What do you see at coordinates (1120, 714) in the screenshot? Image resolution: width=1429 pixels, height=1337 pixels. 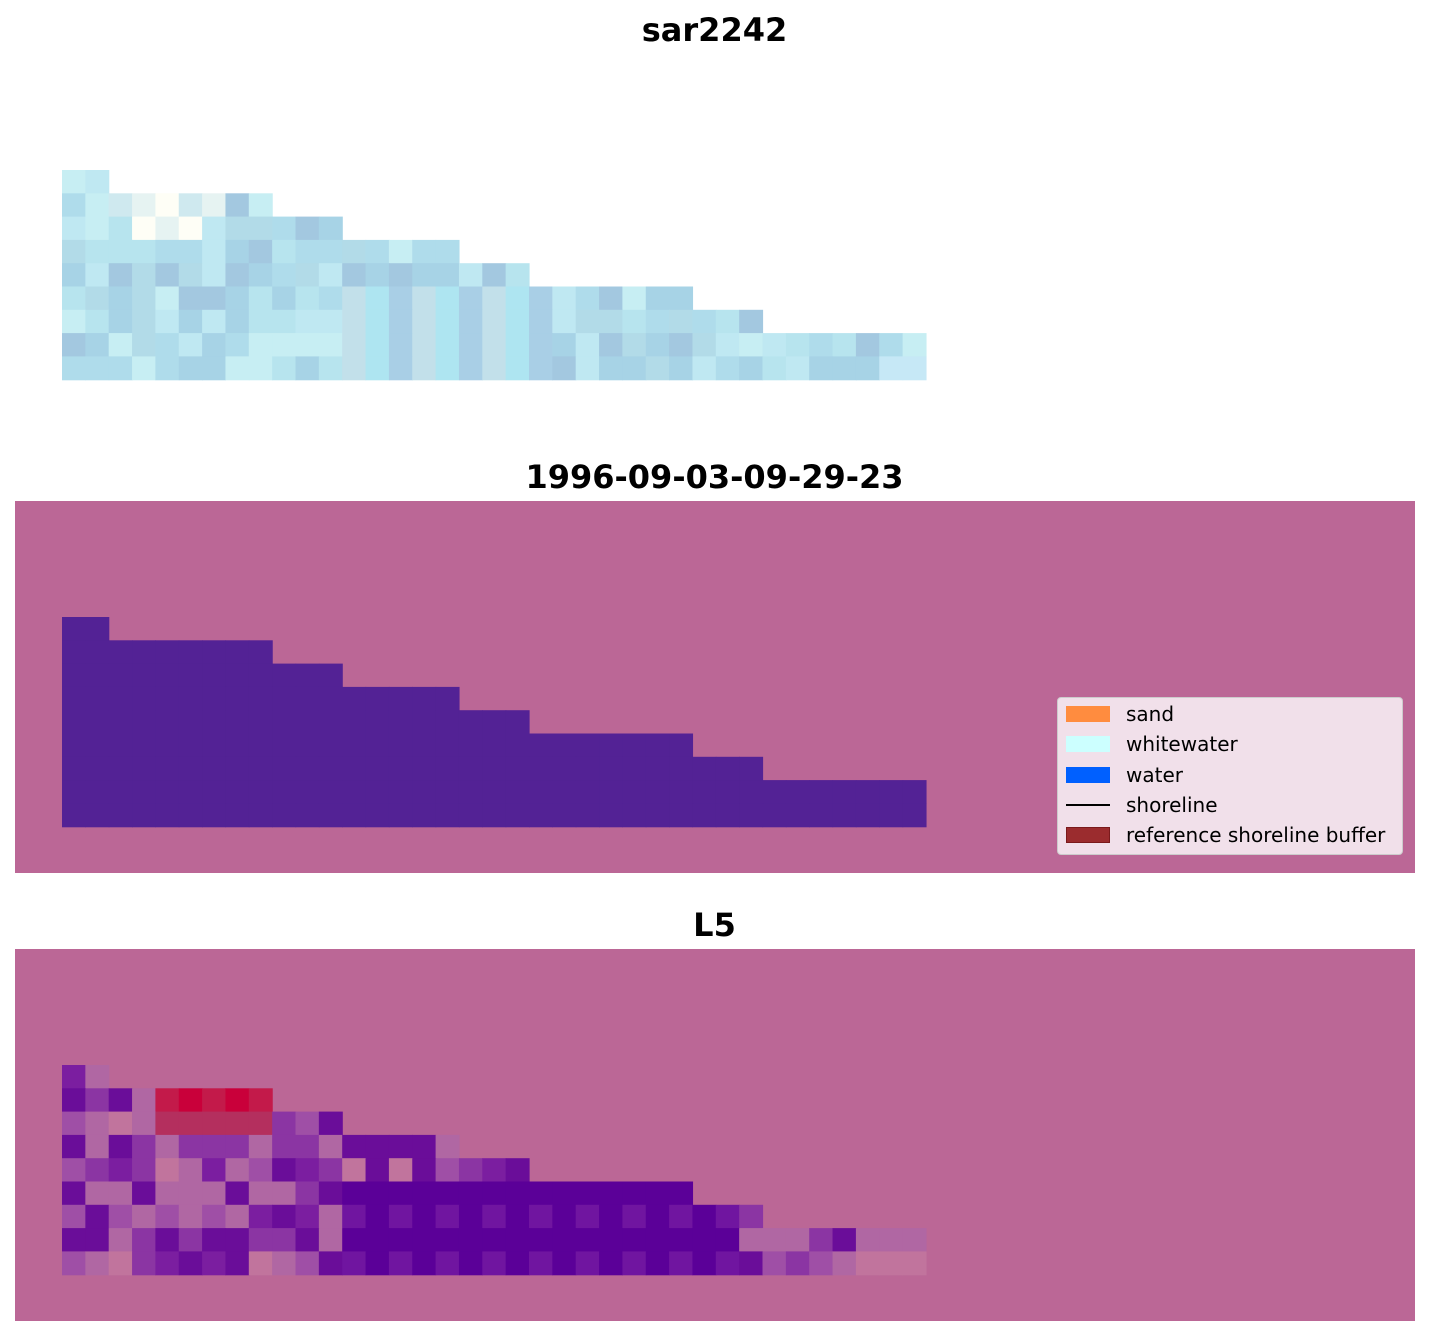 I see `legend-item-sand: sand` at bounding box center [1120, 714].